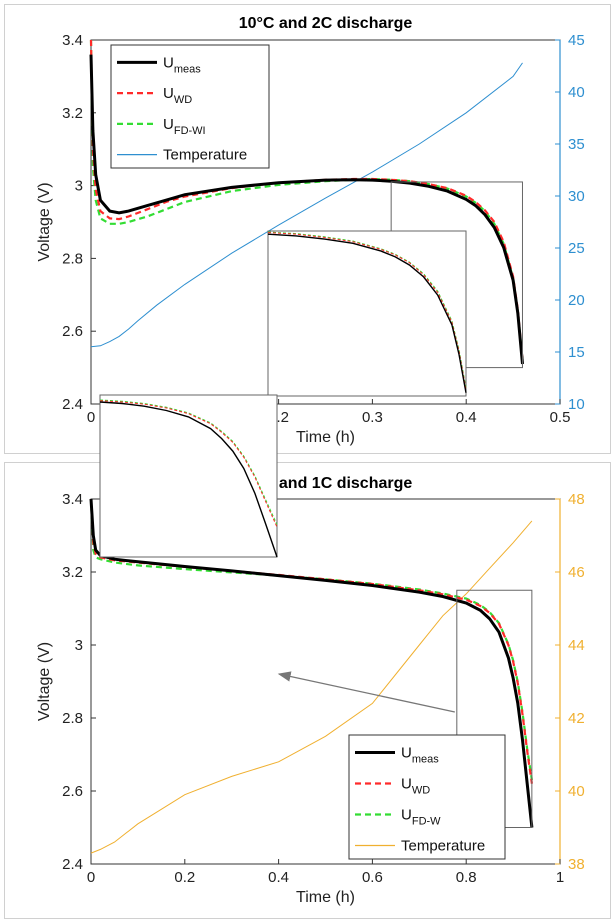  Describe the element at coordinates (367, 313) in the screenshot. I see `top-inset-box` at that location.